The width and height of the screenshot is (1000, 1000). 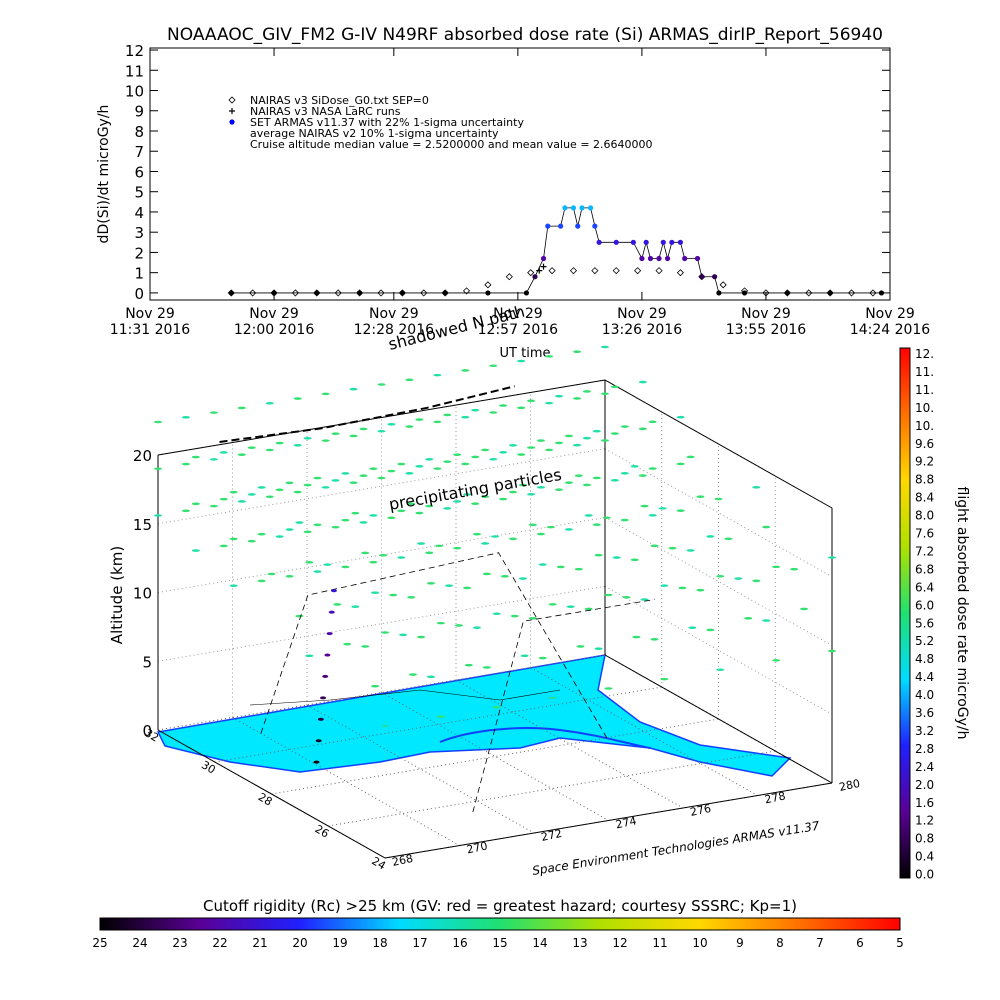 What do you see at coordinates (320, 719) in the screenshot?
I see `descent-mark` at bounding box center [320, 719].